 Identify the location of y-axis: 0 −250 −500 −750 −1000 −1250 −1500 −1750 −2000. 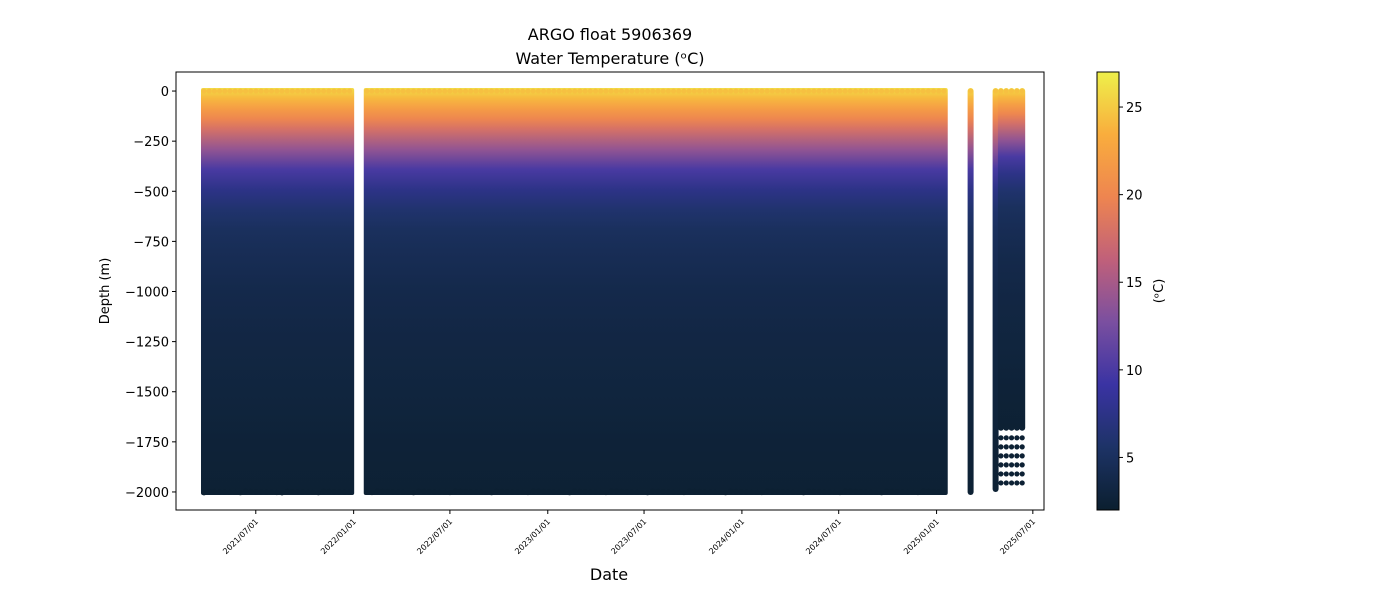
(150, 293).